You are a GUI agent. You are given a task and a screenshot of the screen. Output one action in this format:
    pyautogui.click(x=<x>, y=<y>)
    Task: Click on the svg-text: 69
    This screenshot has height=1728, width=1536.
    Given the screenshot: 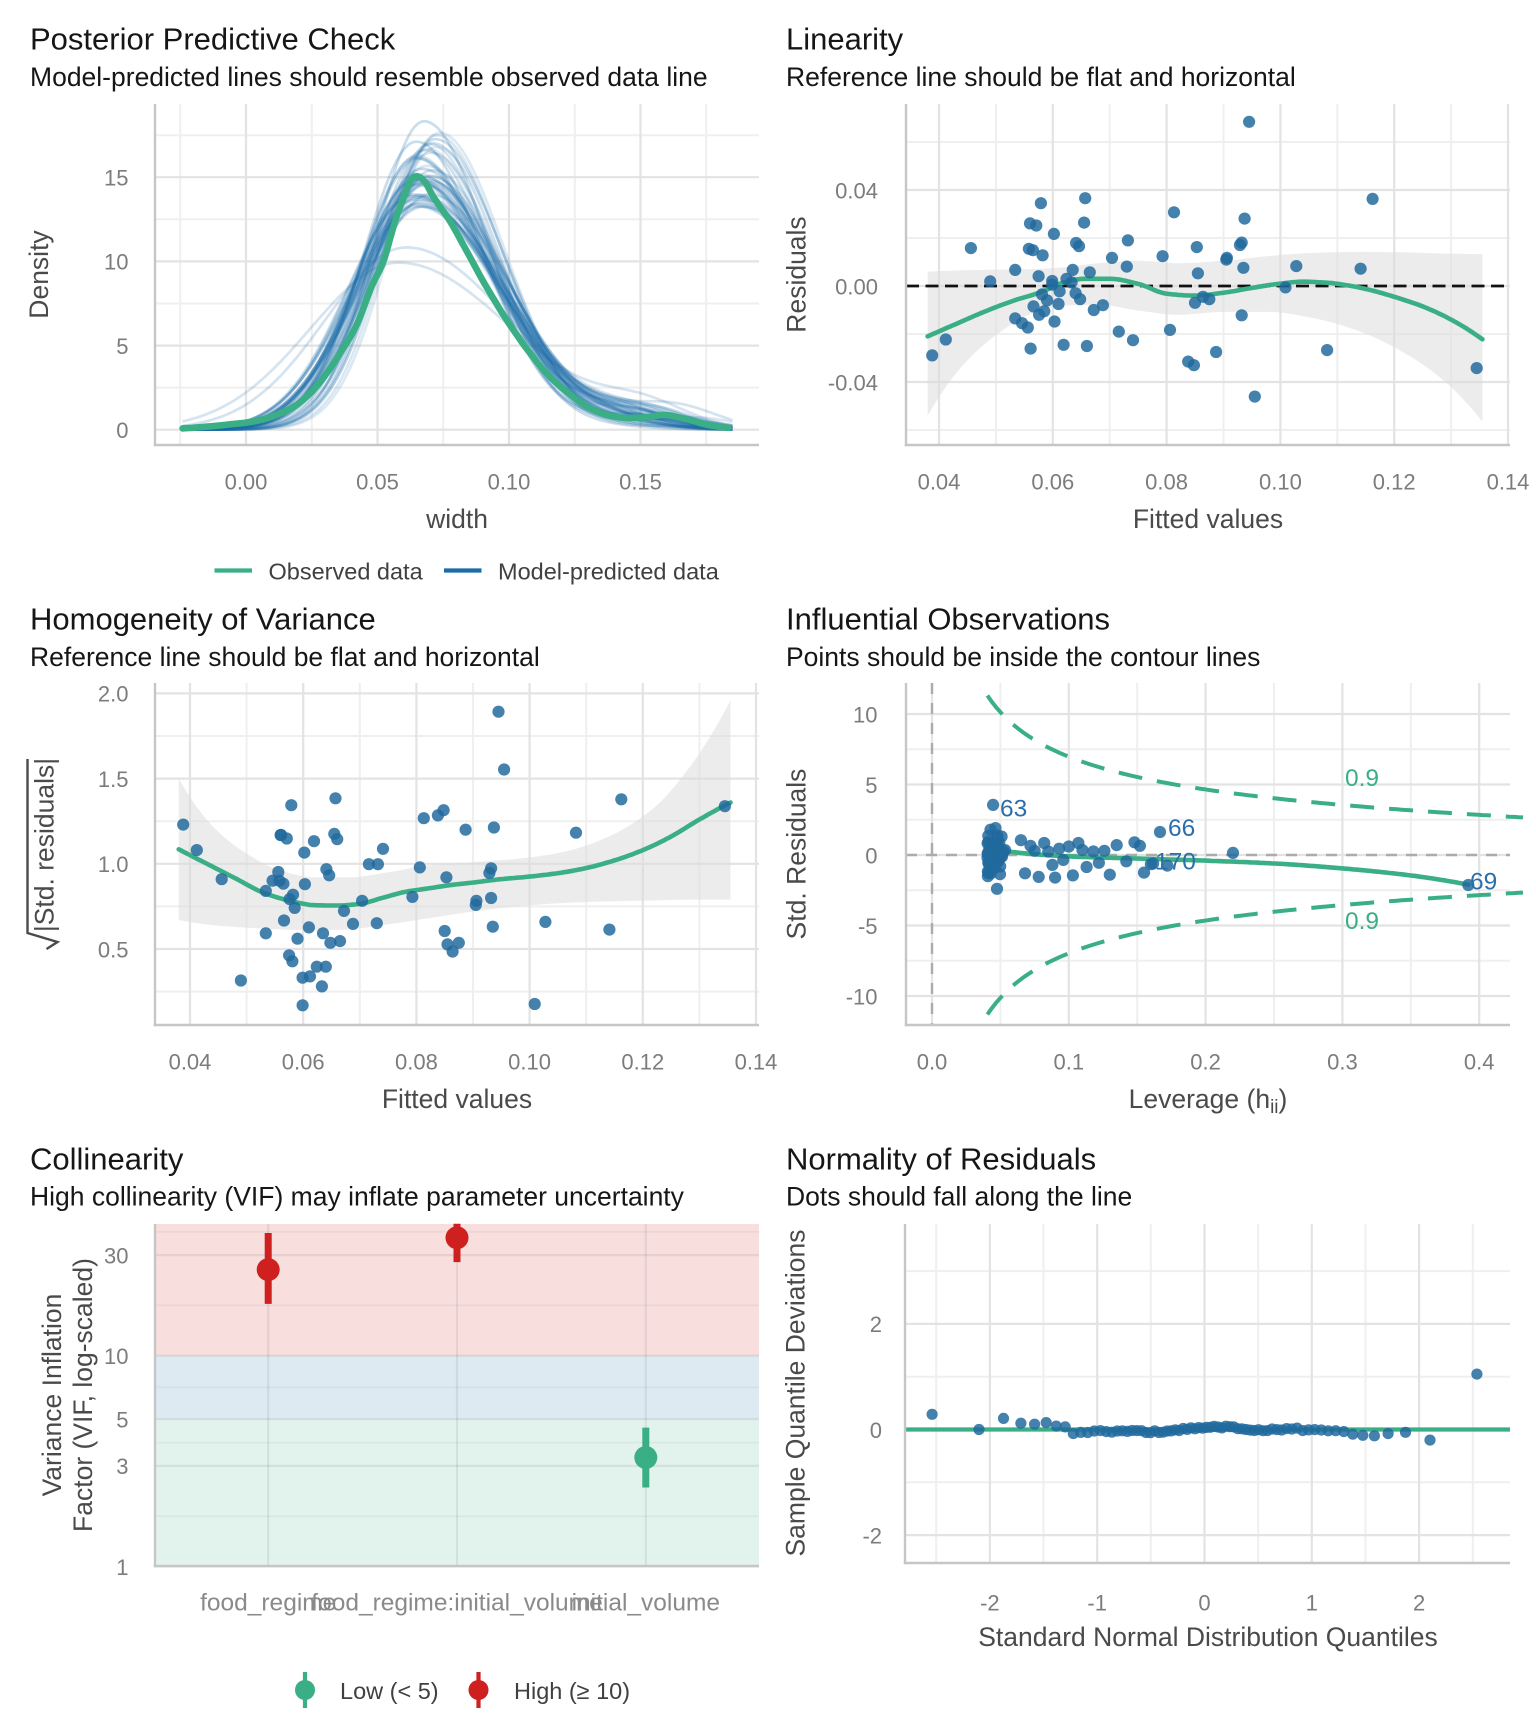 What is the action you would take?
    pyautogui.click(x=1483, y=882)
    